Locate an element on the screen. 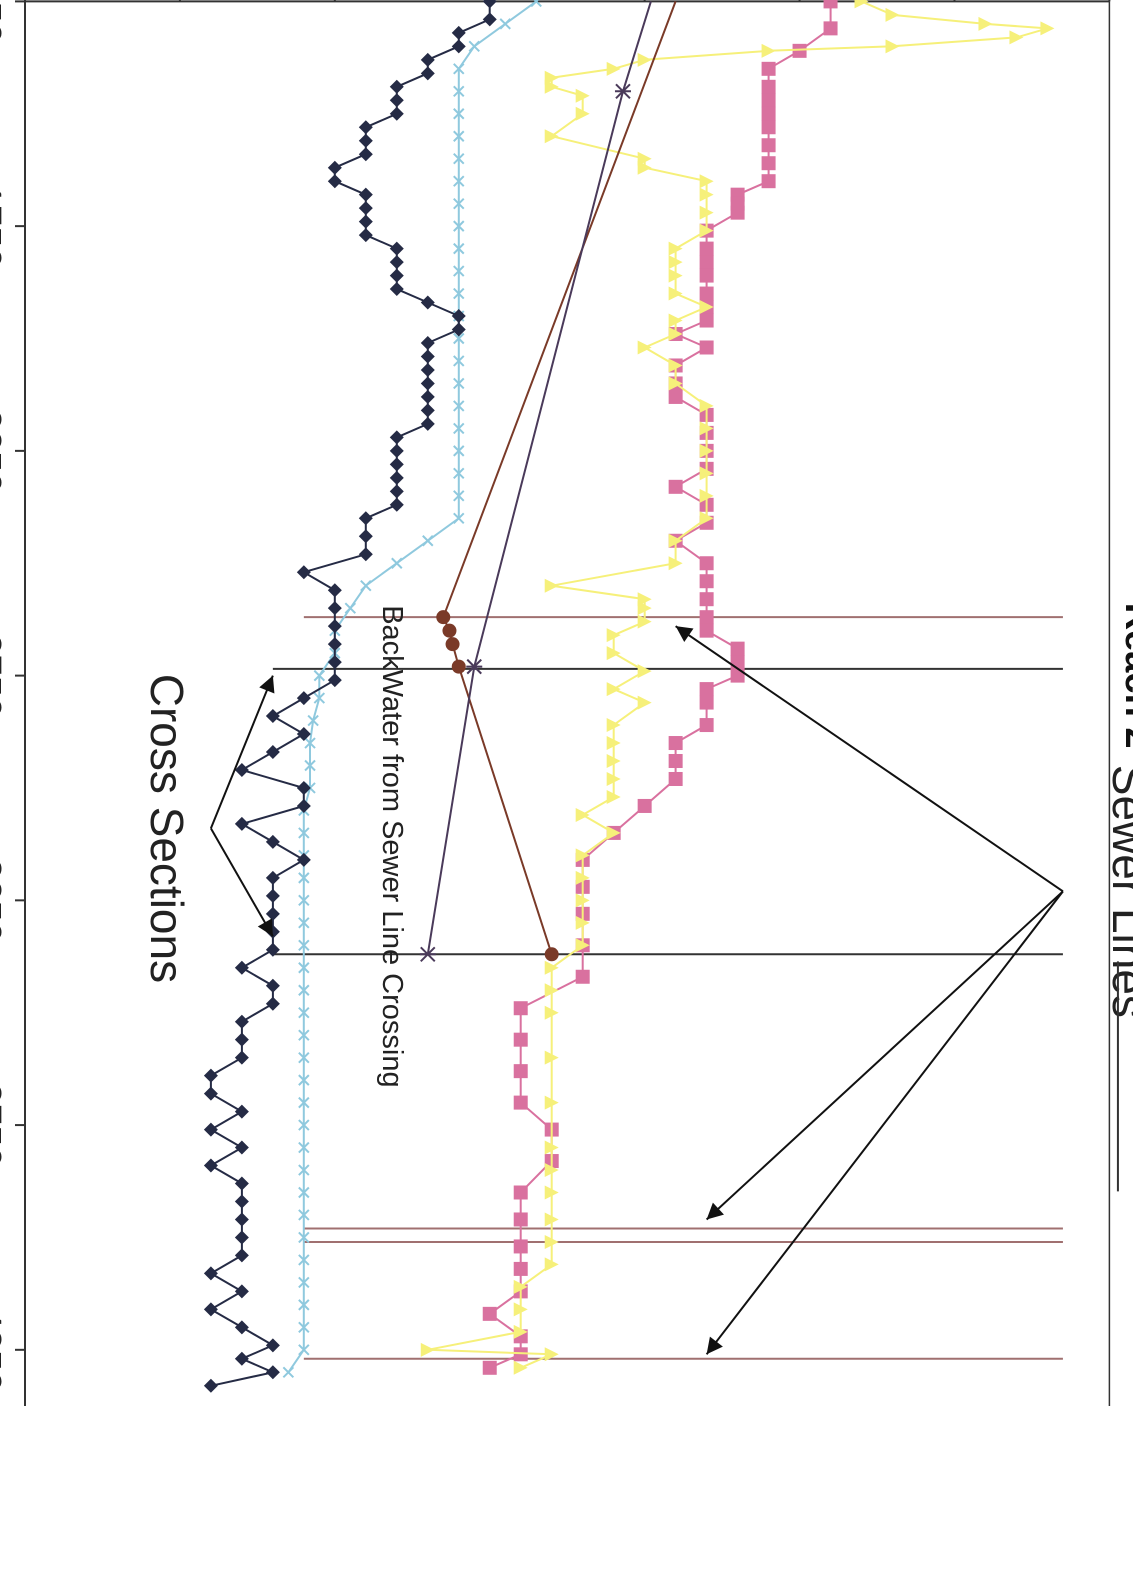  cross-arrow-2-head is located at coordinates (265, 927).